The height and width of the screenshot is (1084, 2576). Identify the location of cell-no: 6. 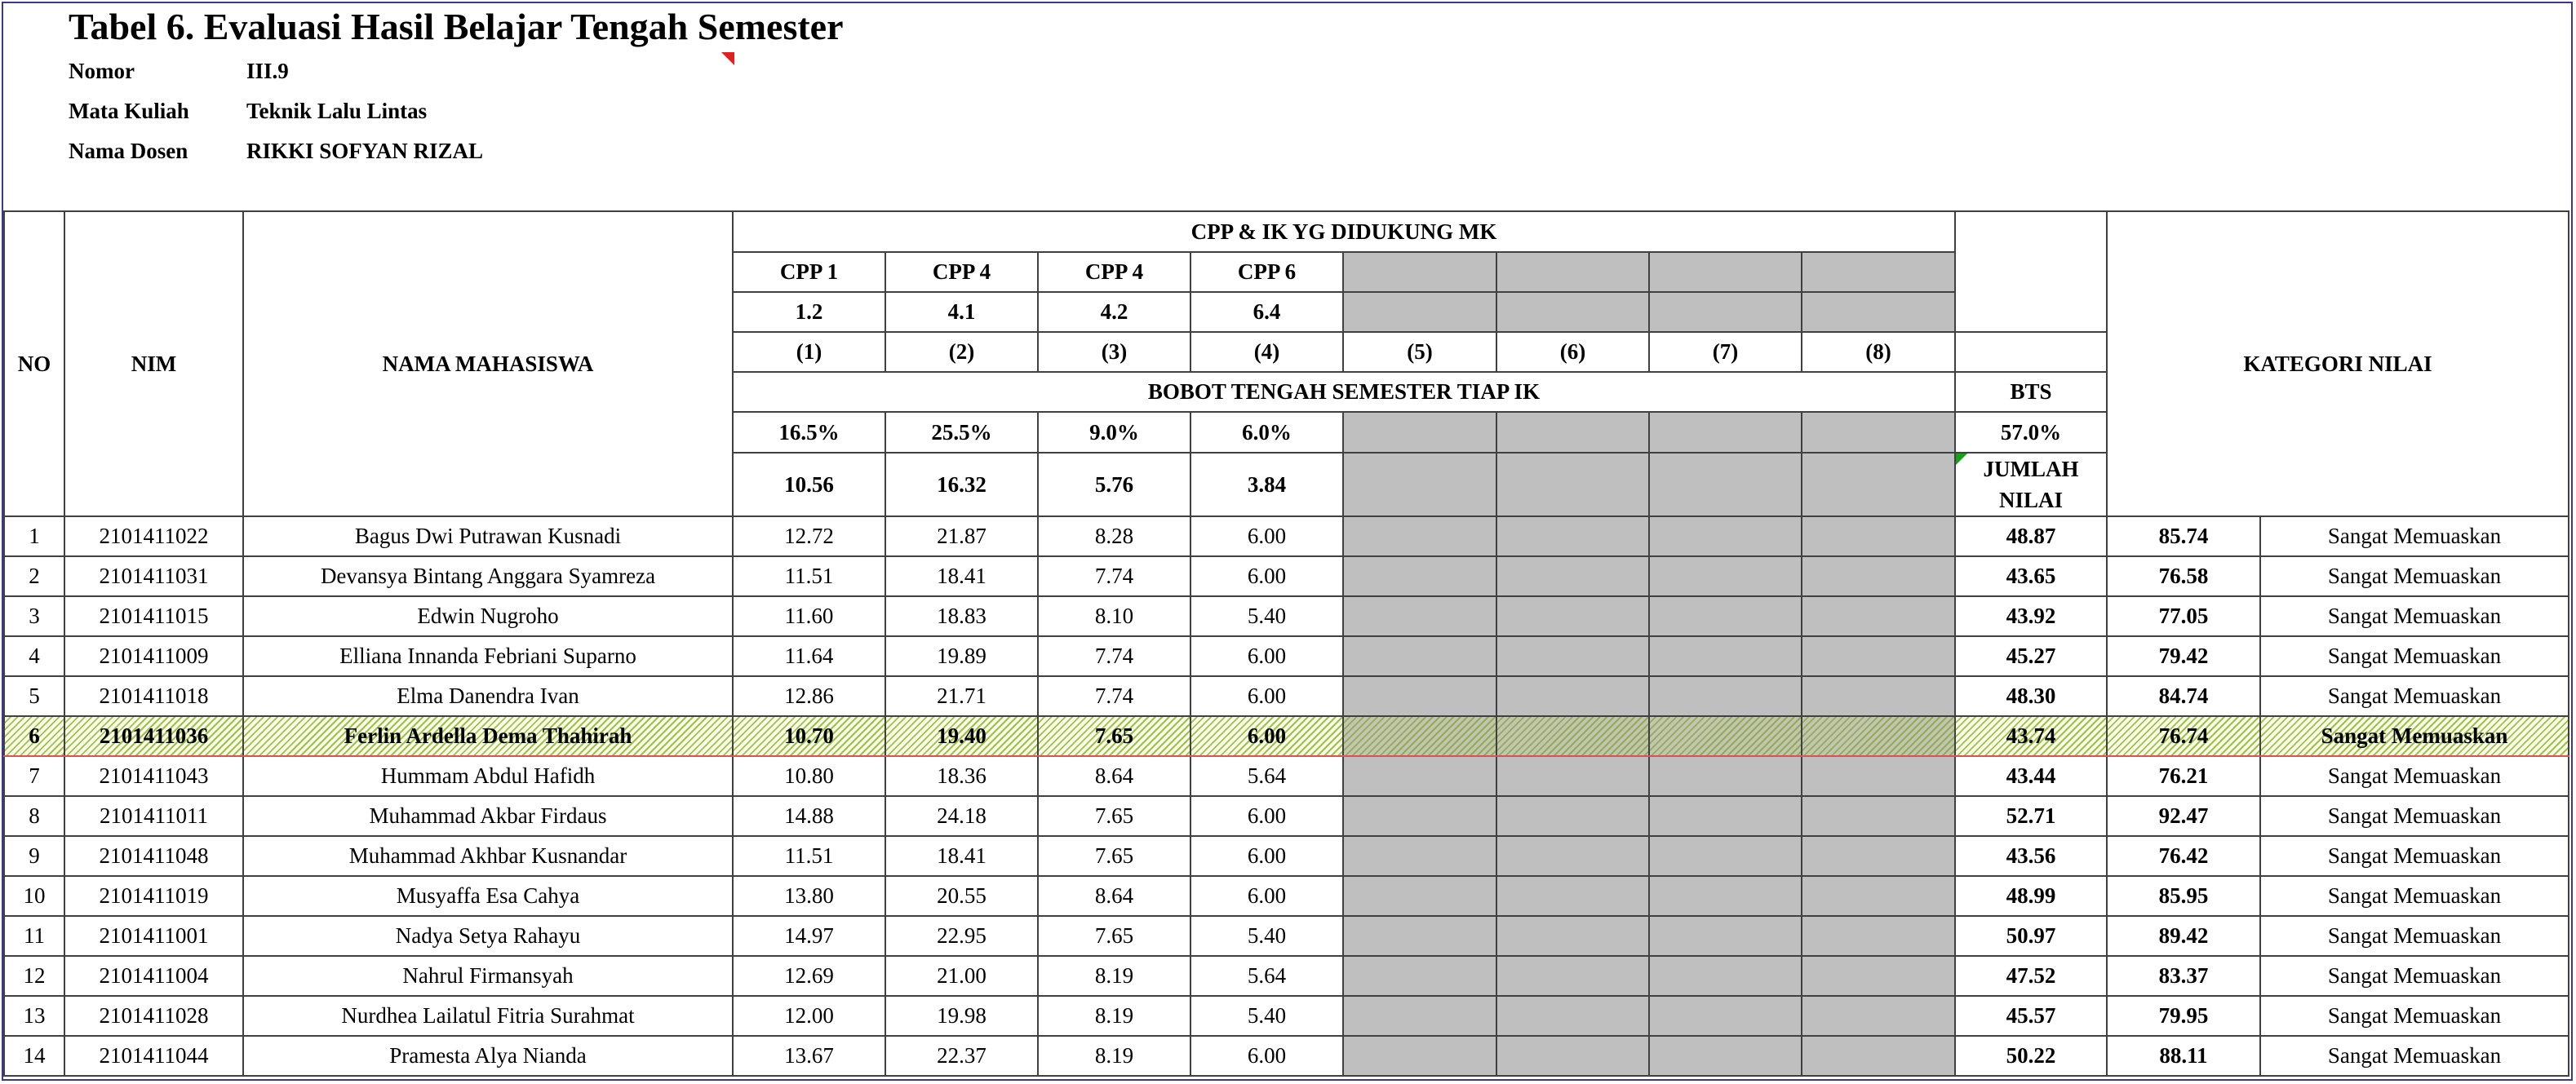
(34, 736).